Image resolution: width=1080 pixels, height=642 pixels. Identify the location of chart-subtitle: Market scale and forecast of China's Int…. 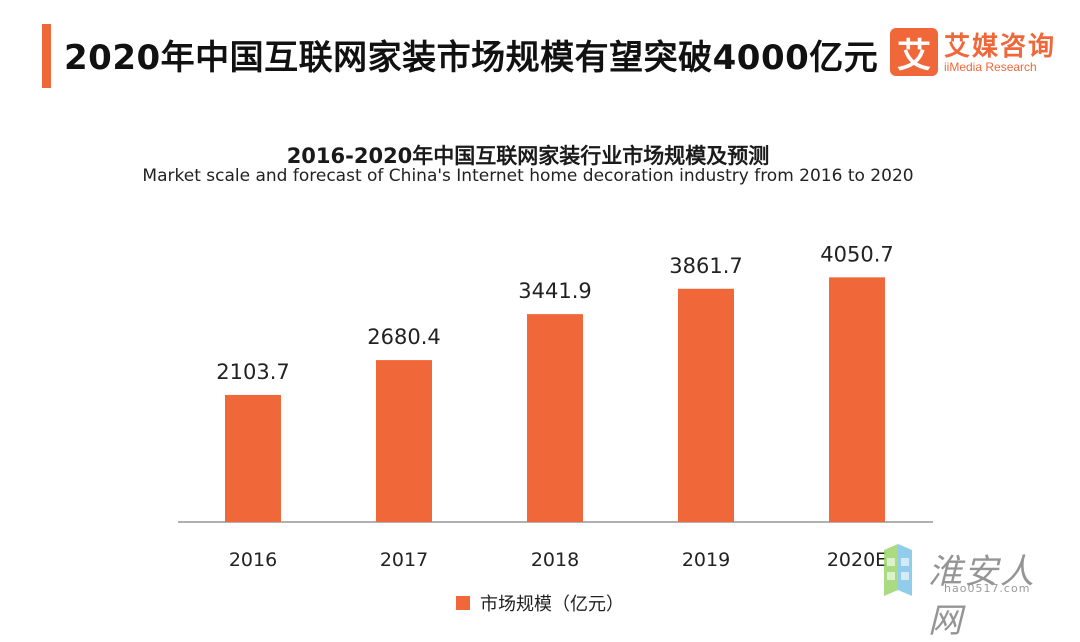
(528, 176).